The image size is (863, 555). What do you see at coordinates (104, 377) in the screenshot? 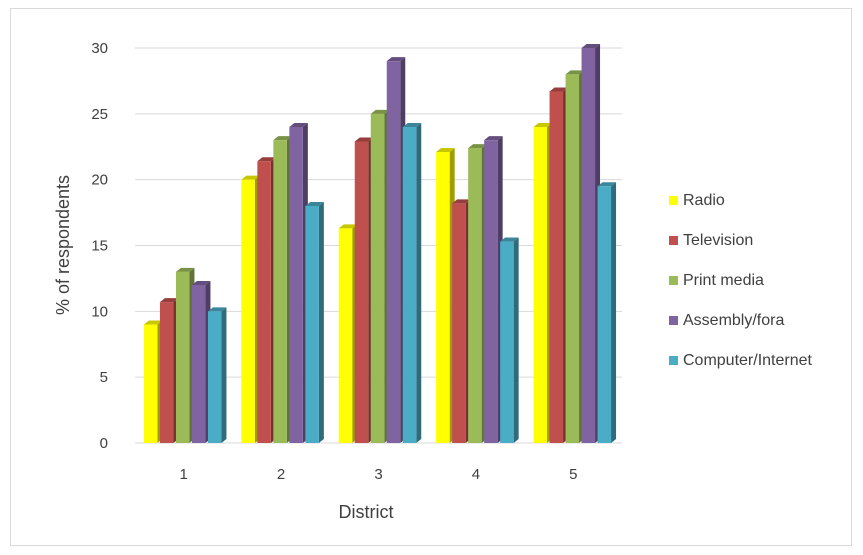
I see `y-tick-label: 5` at bounding box center [104, 377].